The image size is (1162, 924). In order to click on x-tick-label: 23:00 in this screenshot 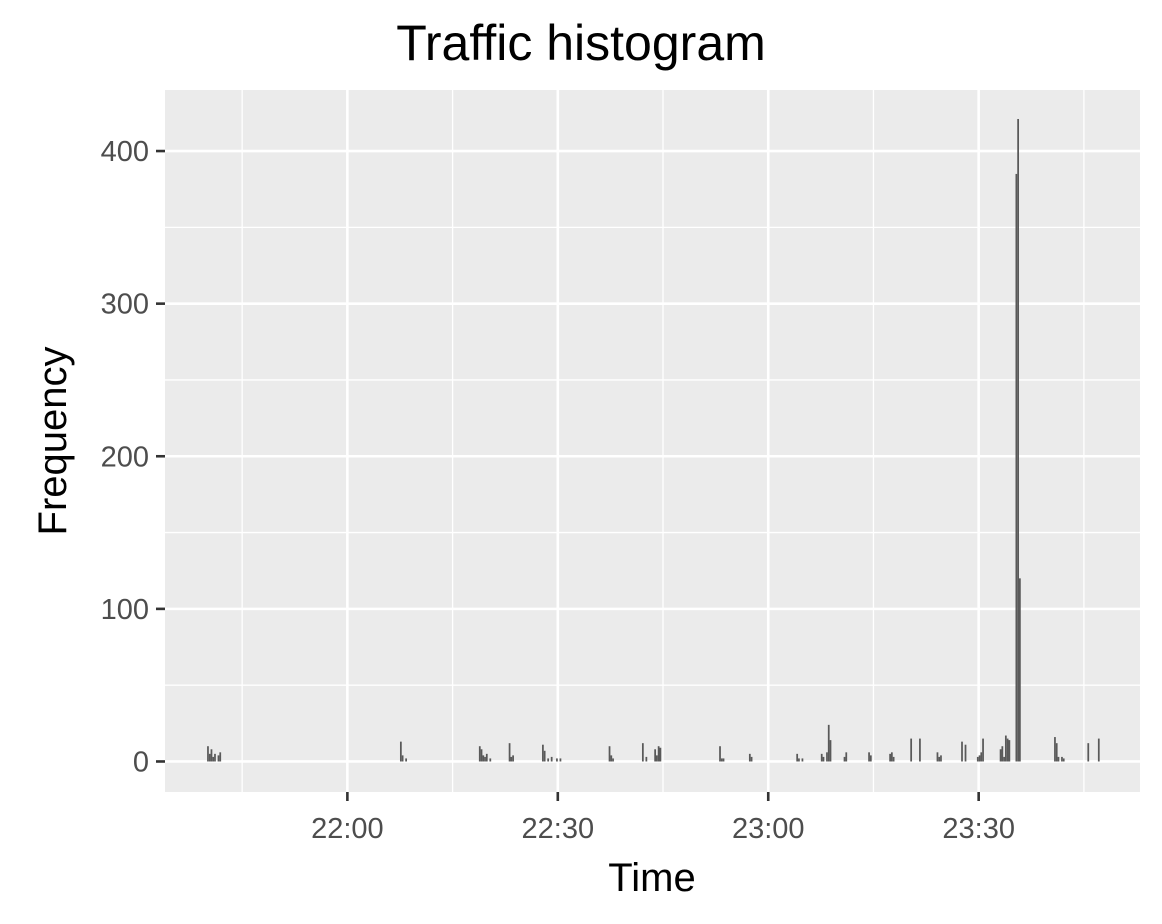, I will do `click(768, 829)`.